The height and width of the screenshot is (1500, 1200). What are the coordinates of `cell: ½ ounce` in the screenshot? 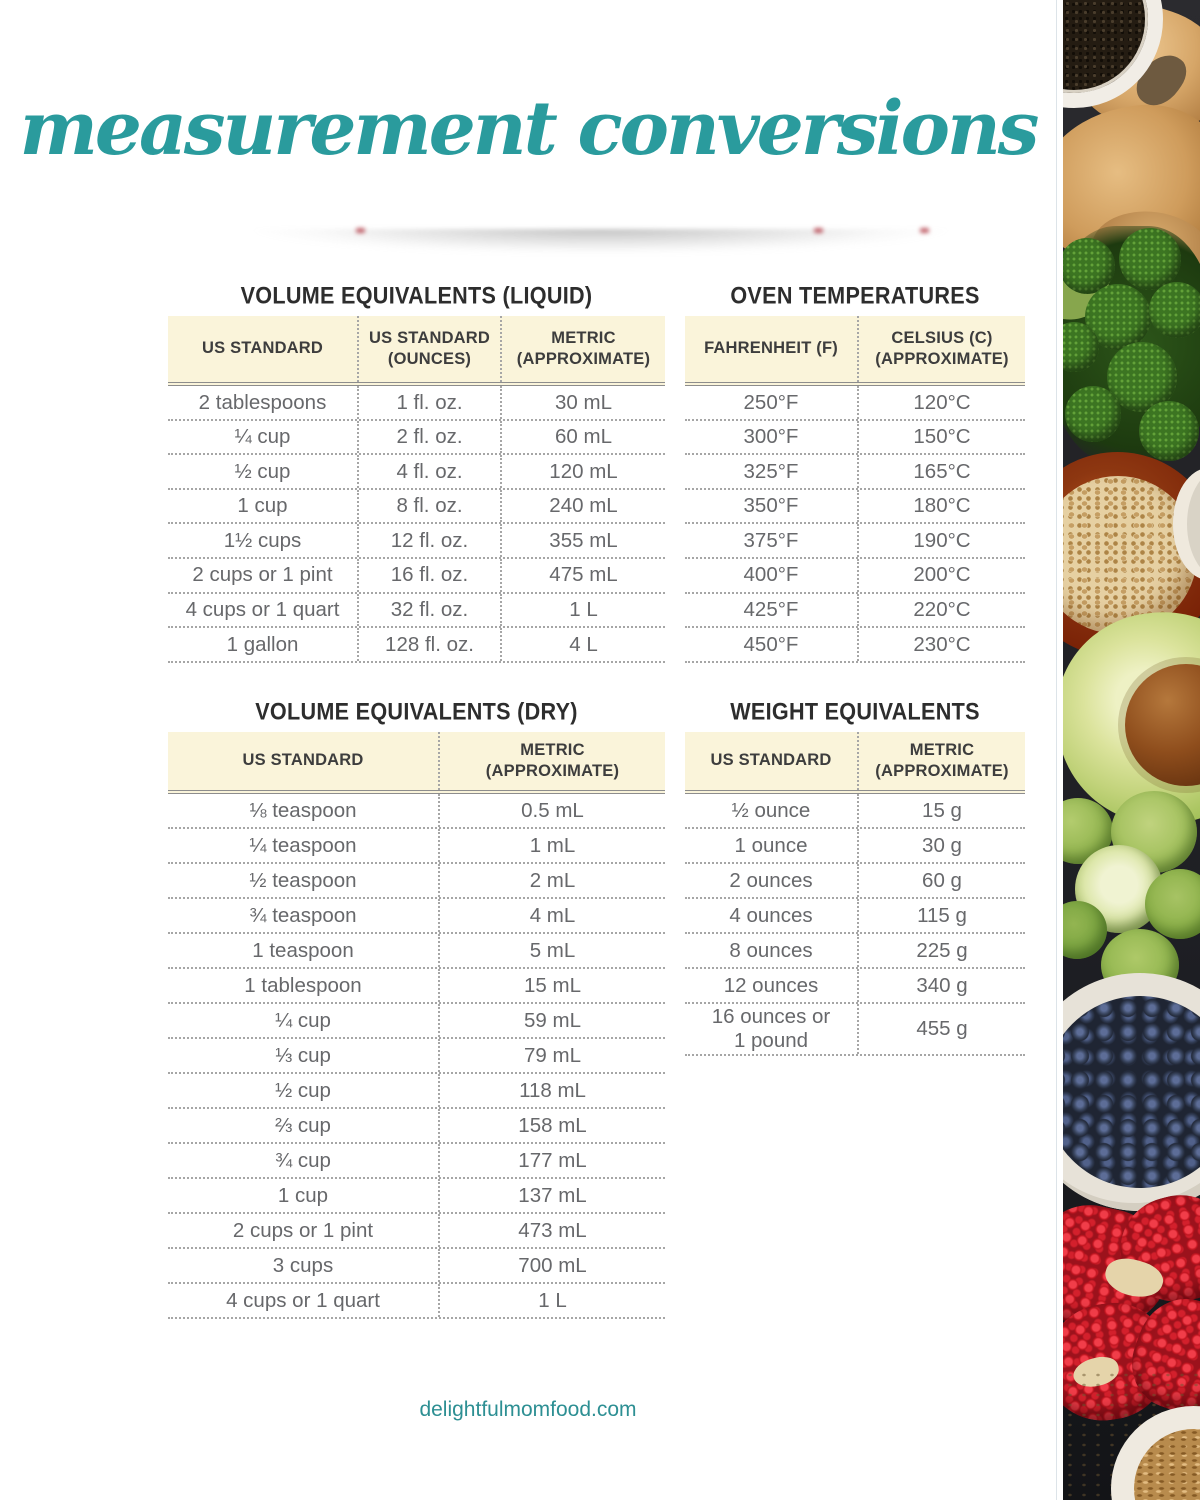 It's located at (771, 810).